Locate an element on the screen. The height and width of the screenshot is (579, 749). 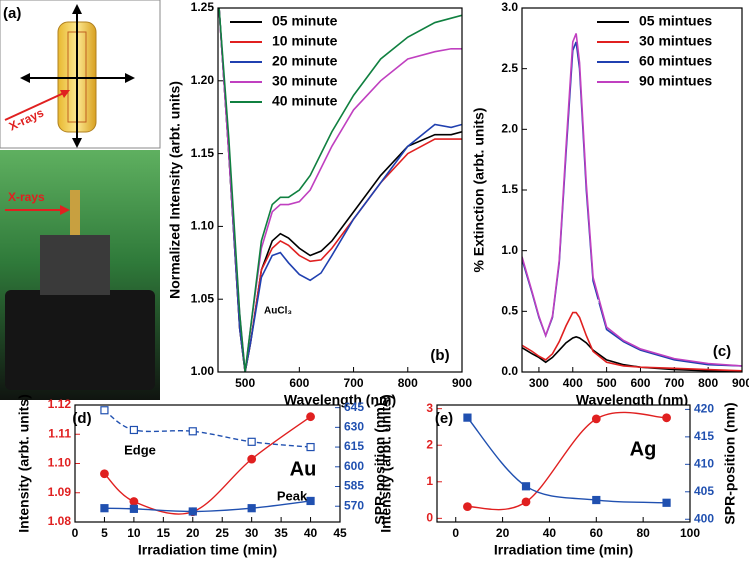
legend-label: 10 minute is located at coordinates (305, 41).